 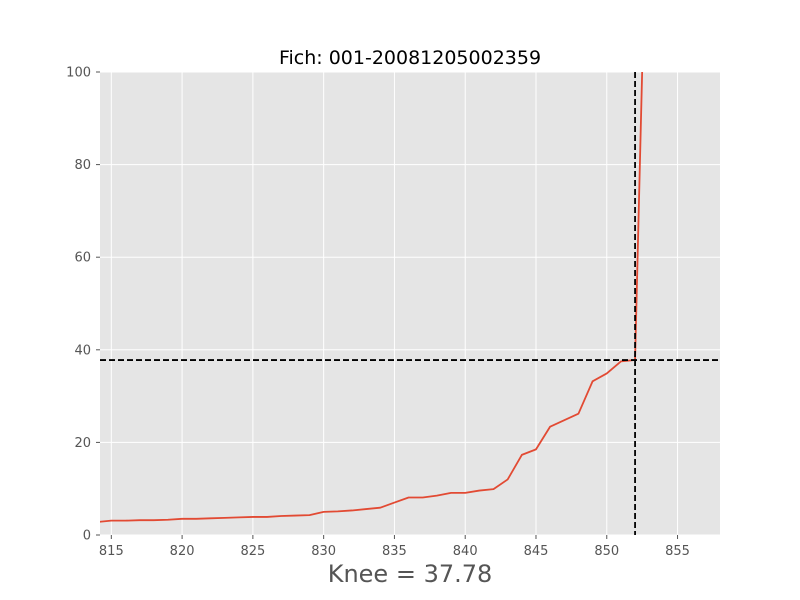 I want to click on x-tick-label: 815, so click(x=111, y=551).